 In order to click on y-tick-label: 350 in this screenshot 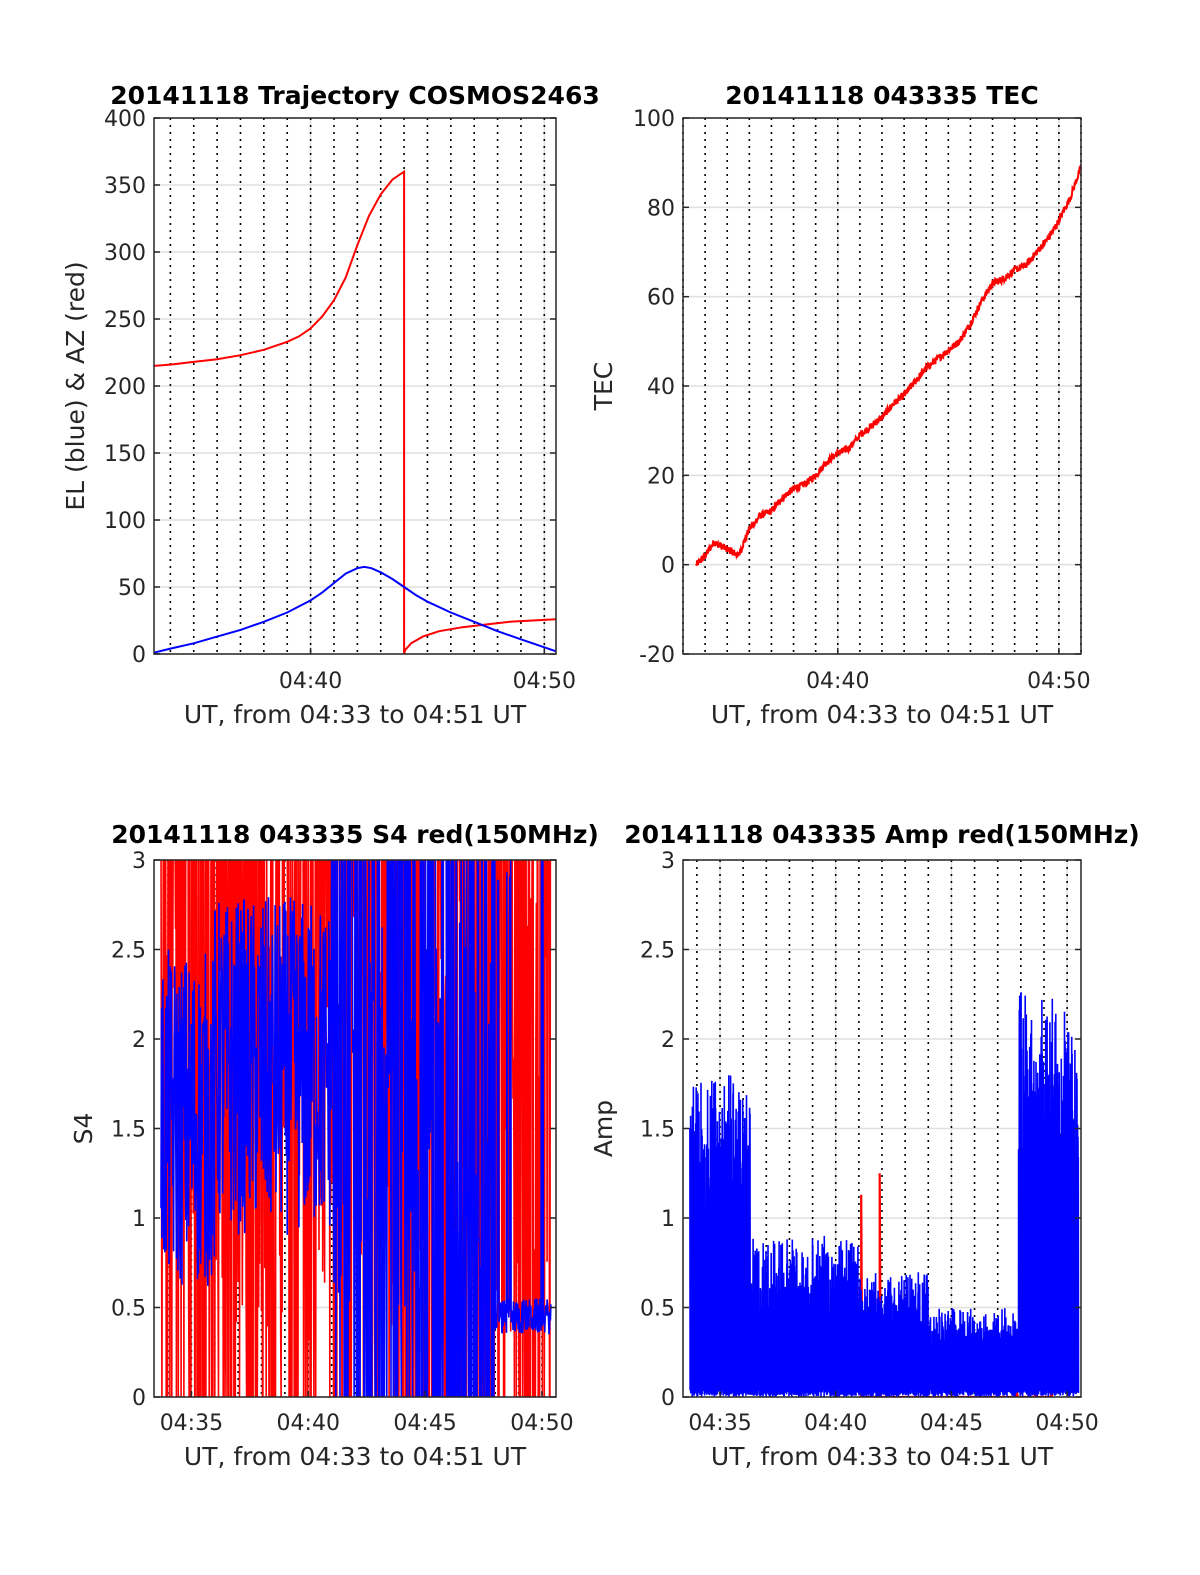, I will do `click(125, 186)`.